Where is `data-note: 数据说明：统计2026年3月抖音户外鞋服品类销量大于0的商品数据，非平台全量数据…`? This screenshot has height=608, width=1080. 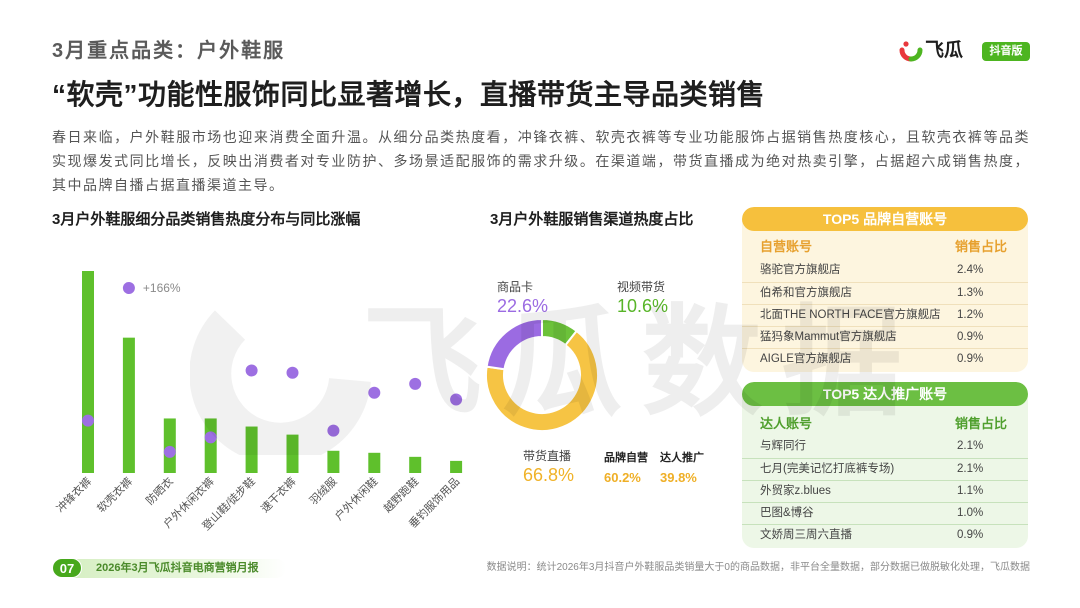 data-note: 数据说明：统计2026年3月抖音户外鞋服品类销量大于0的商品数据，非平台全量数据… is located at coordinates (758, 567).